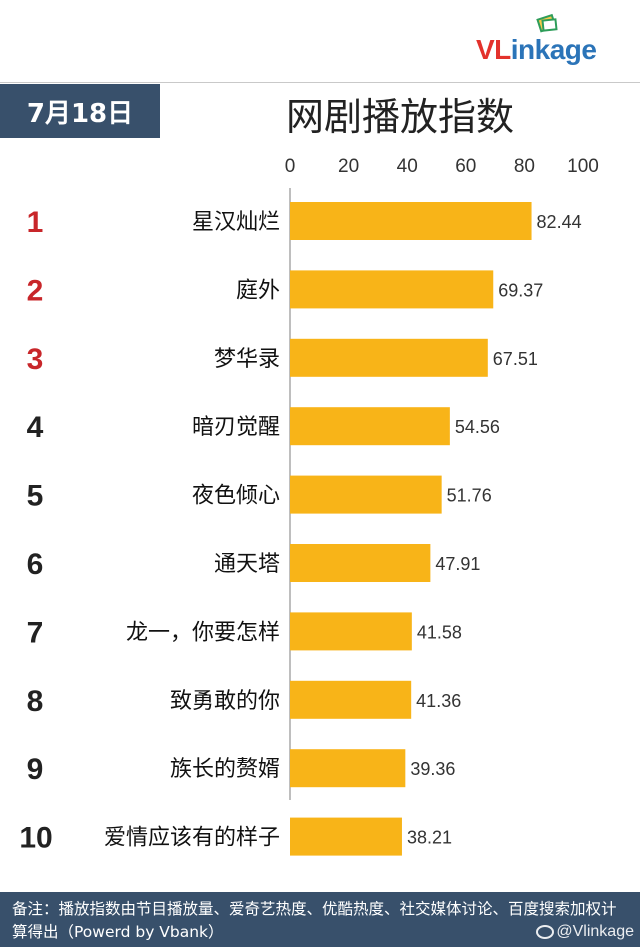  Describe the element at coordinates (290, 166) in the screenshot. I see `x-tick-label: 0` at that location.